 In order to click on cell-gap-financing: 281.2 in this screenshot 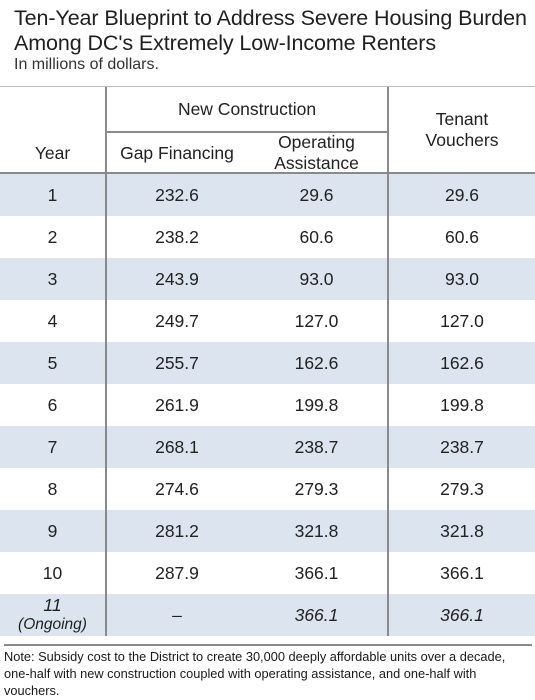, I will do `click(177, 530)`.